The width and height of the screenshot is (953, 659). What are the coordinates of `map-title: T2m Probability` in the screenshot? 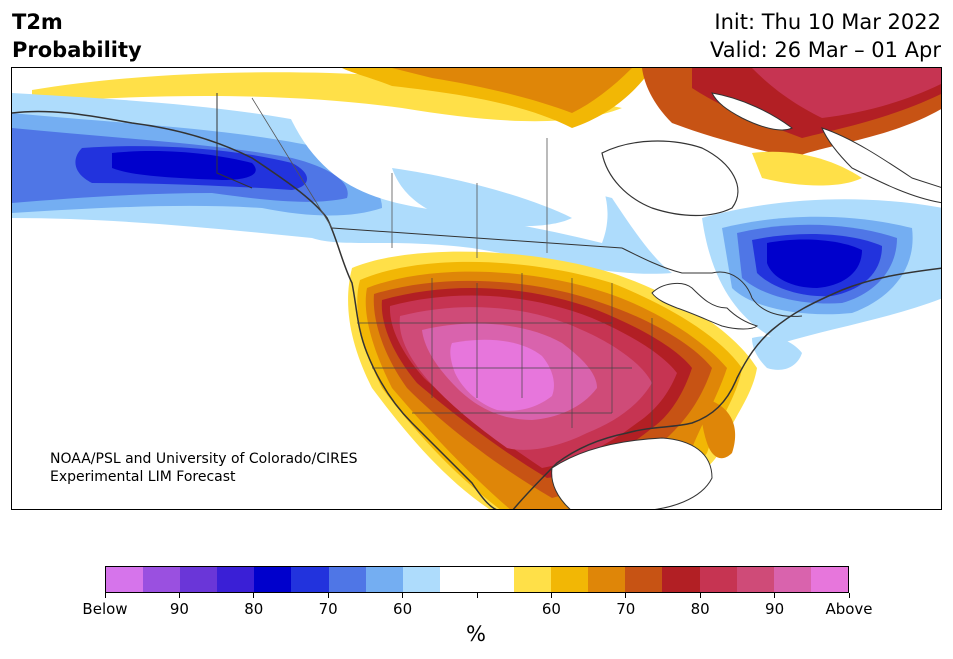 It's located at (77, 36).